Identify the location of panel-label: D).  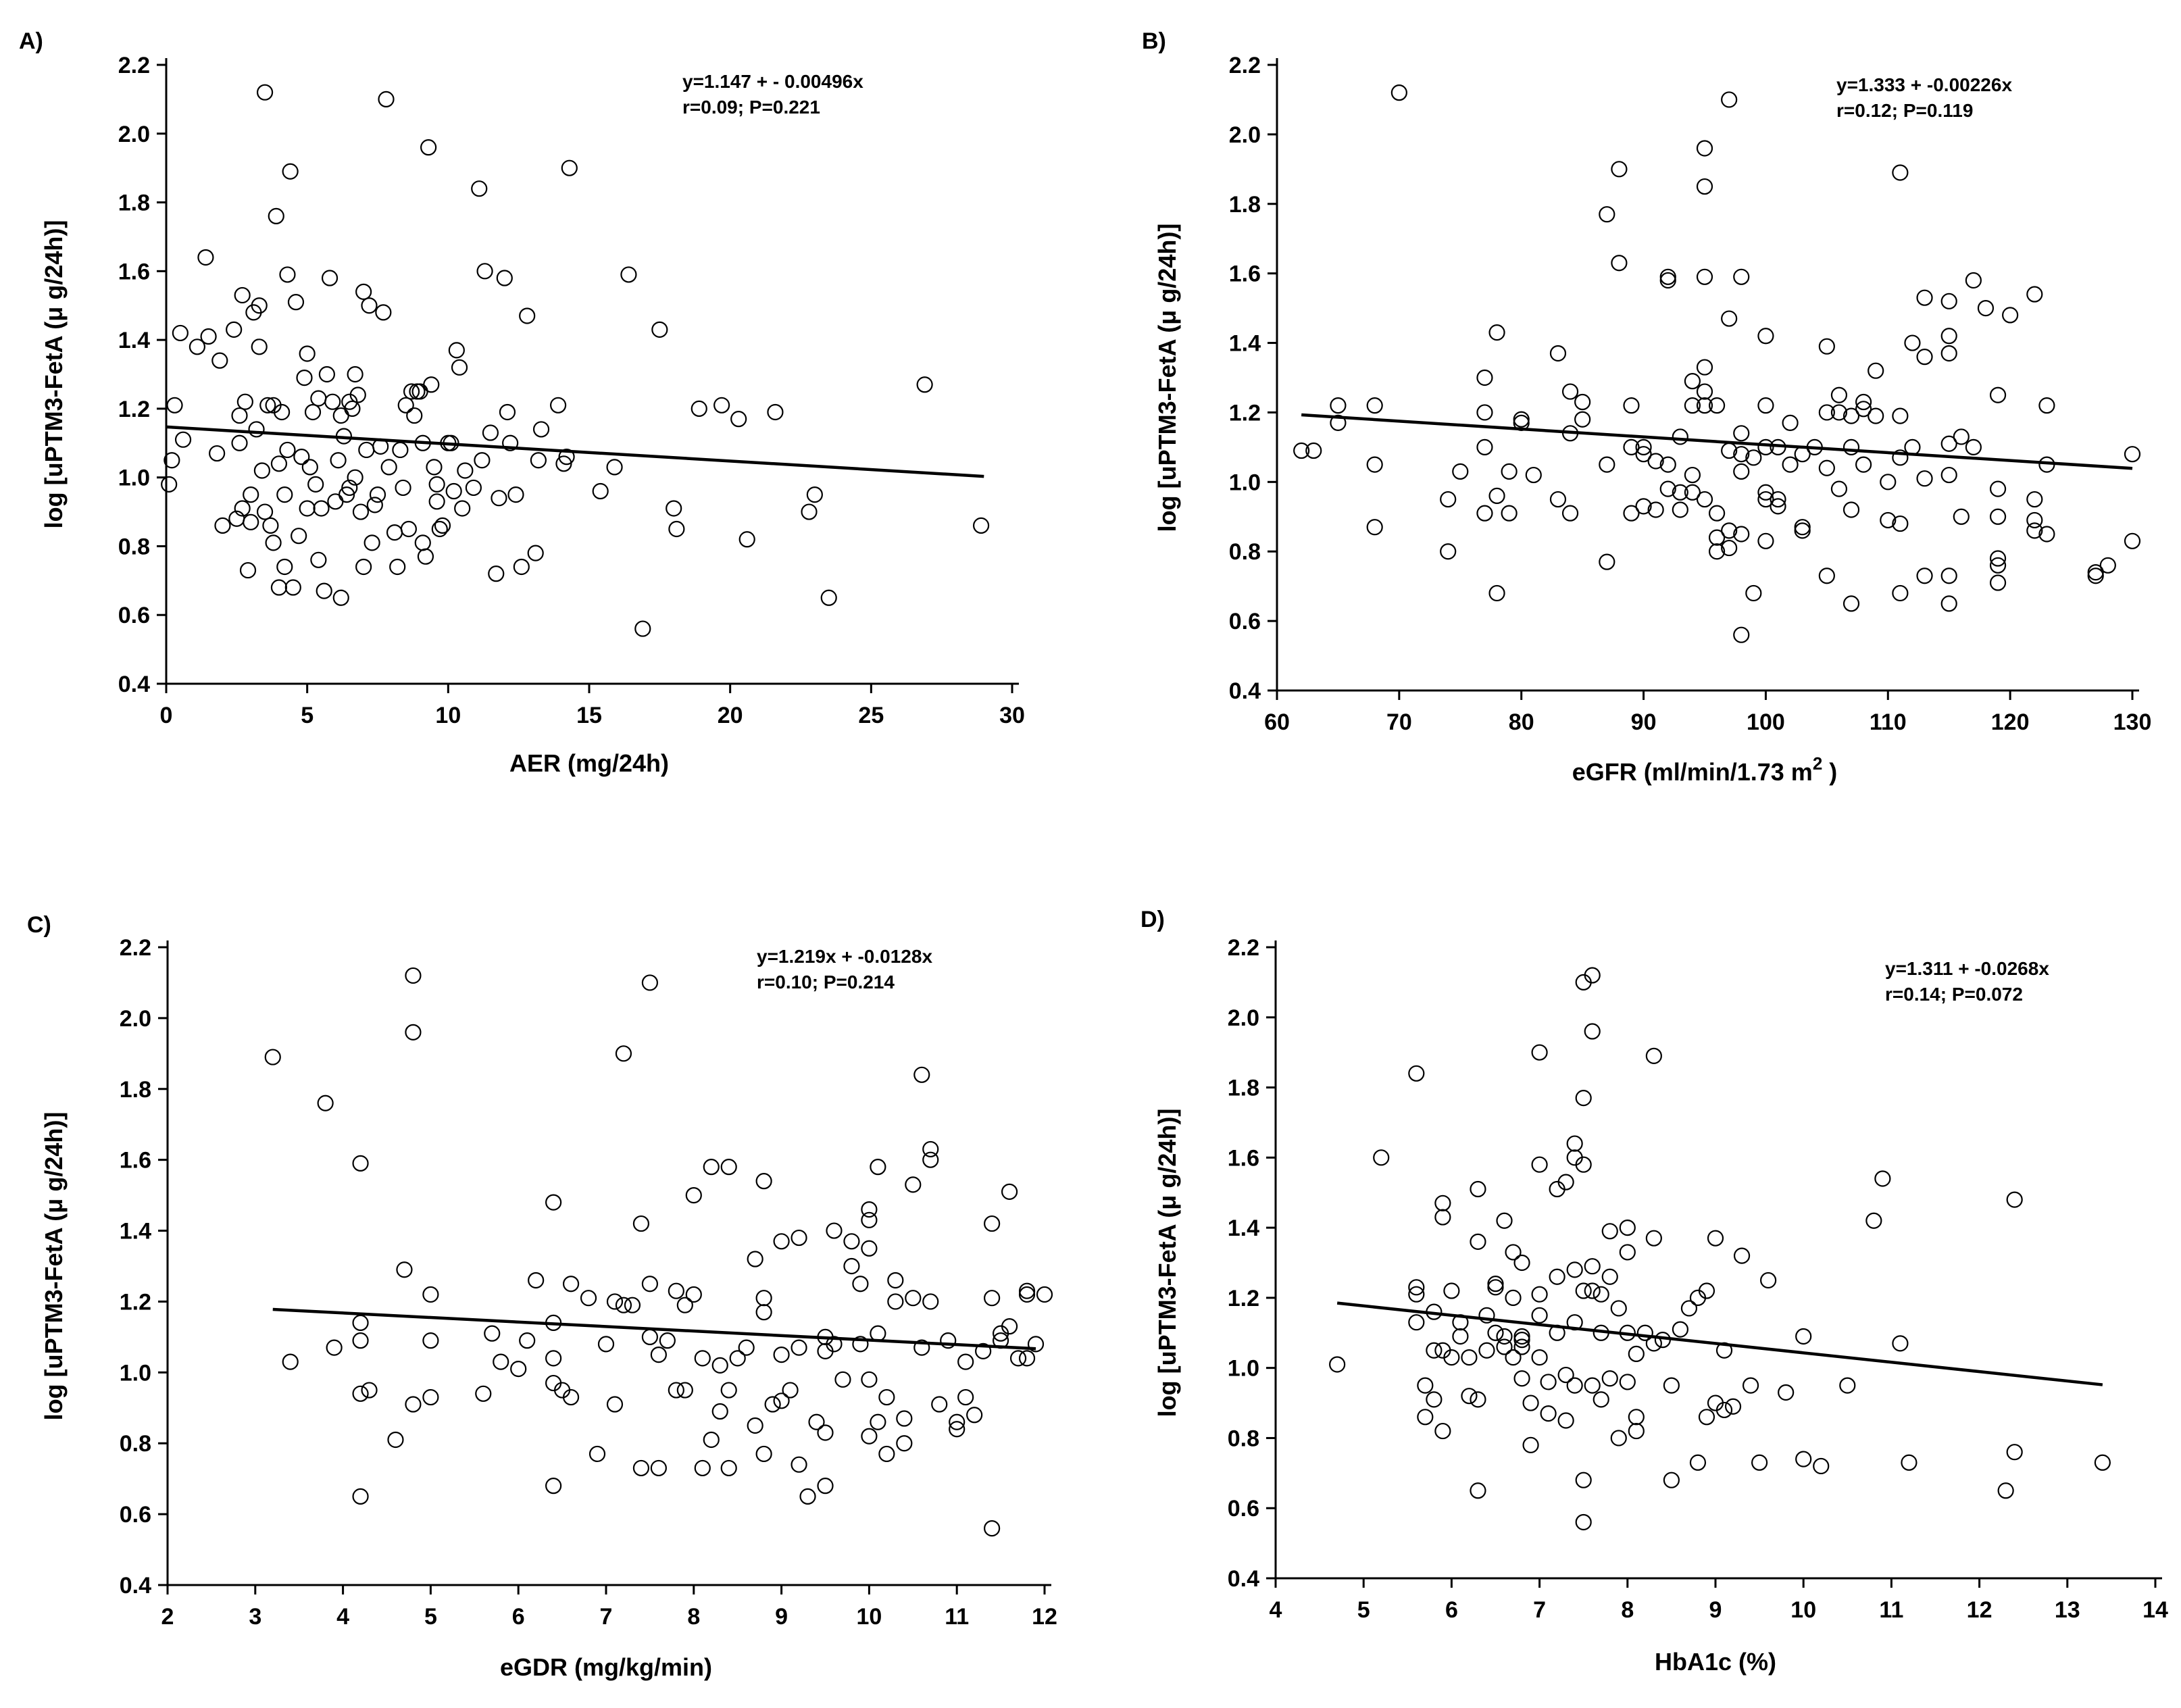
(1152, 920).